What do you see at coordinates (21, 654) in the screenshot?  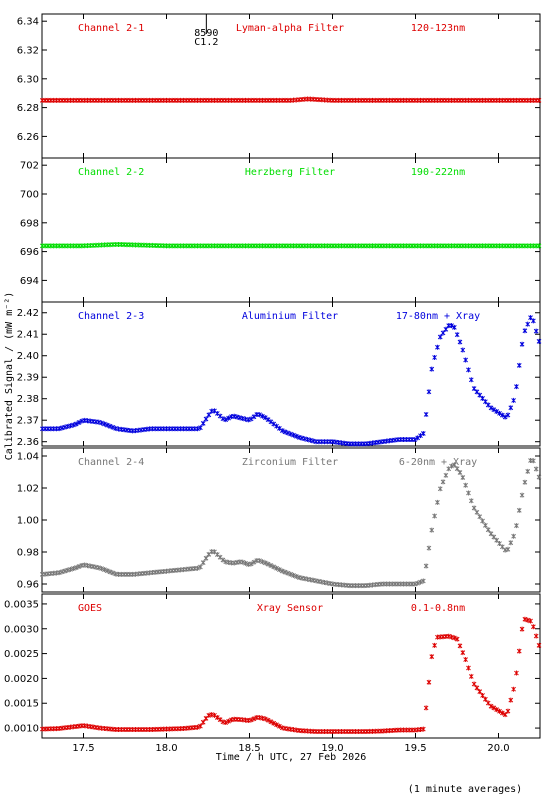 I see `y-tick-label: 0.0025` at bounding box center [21, 654].